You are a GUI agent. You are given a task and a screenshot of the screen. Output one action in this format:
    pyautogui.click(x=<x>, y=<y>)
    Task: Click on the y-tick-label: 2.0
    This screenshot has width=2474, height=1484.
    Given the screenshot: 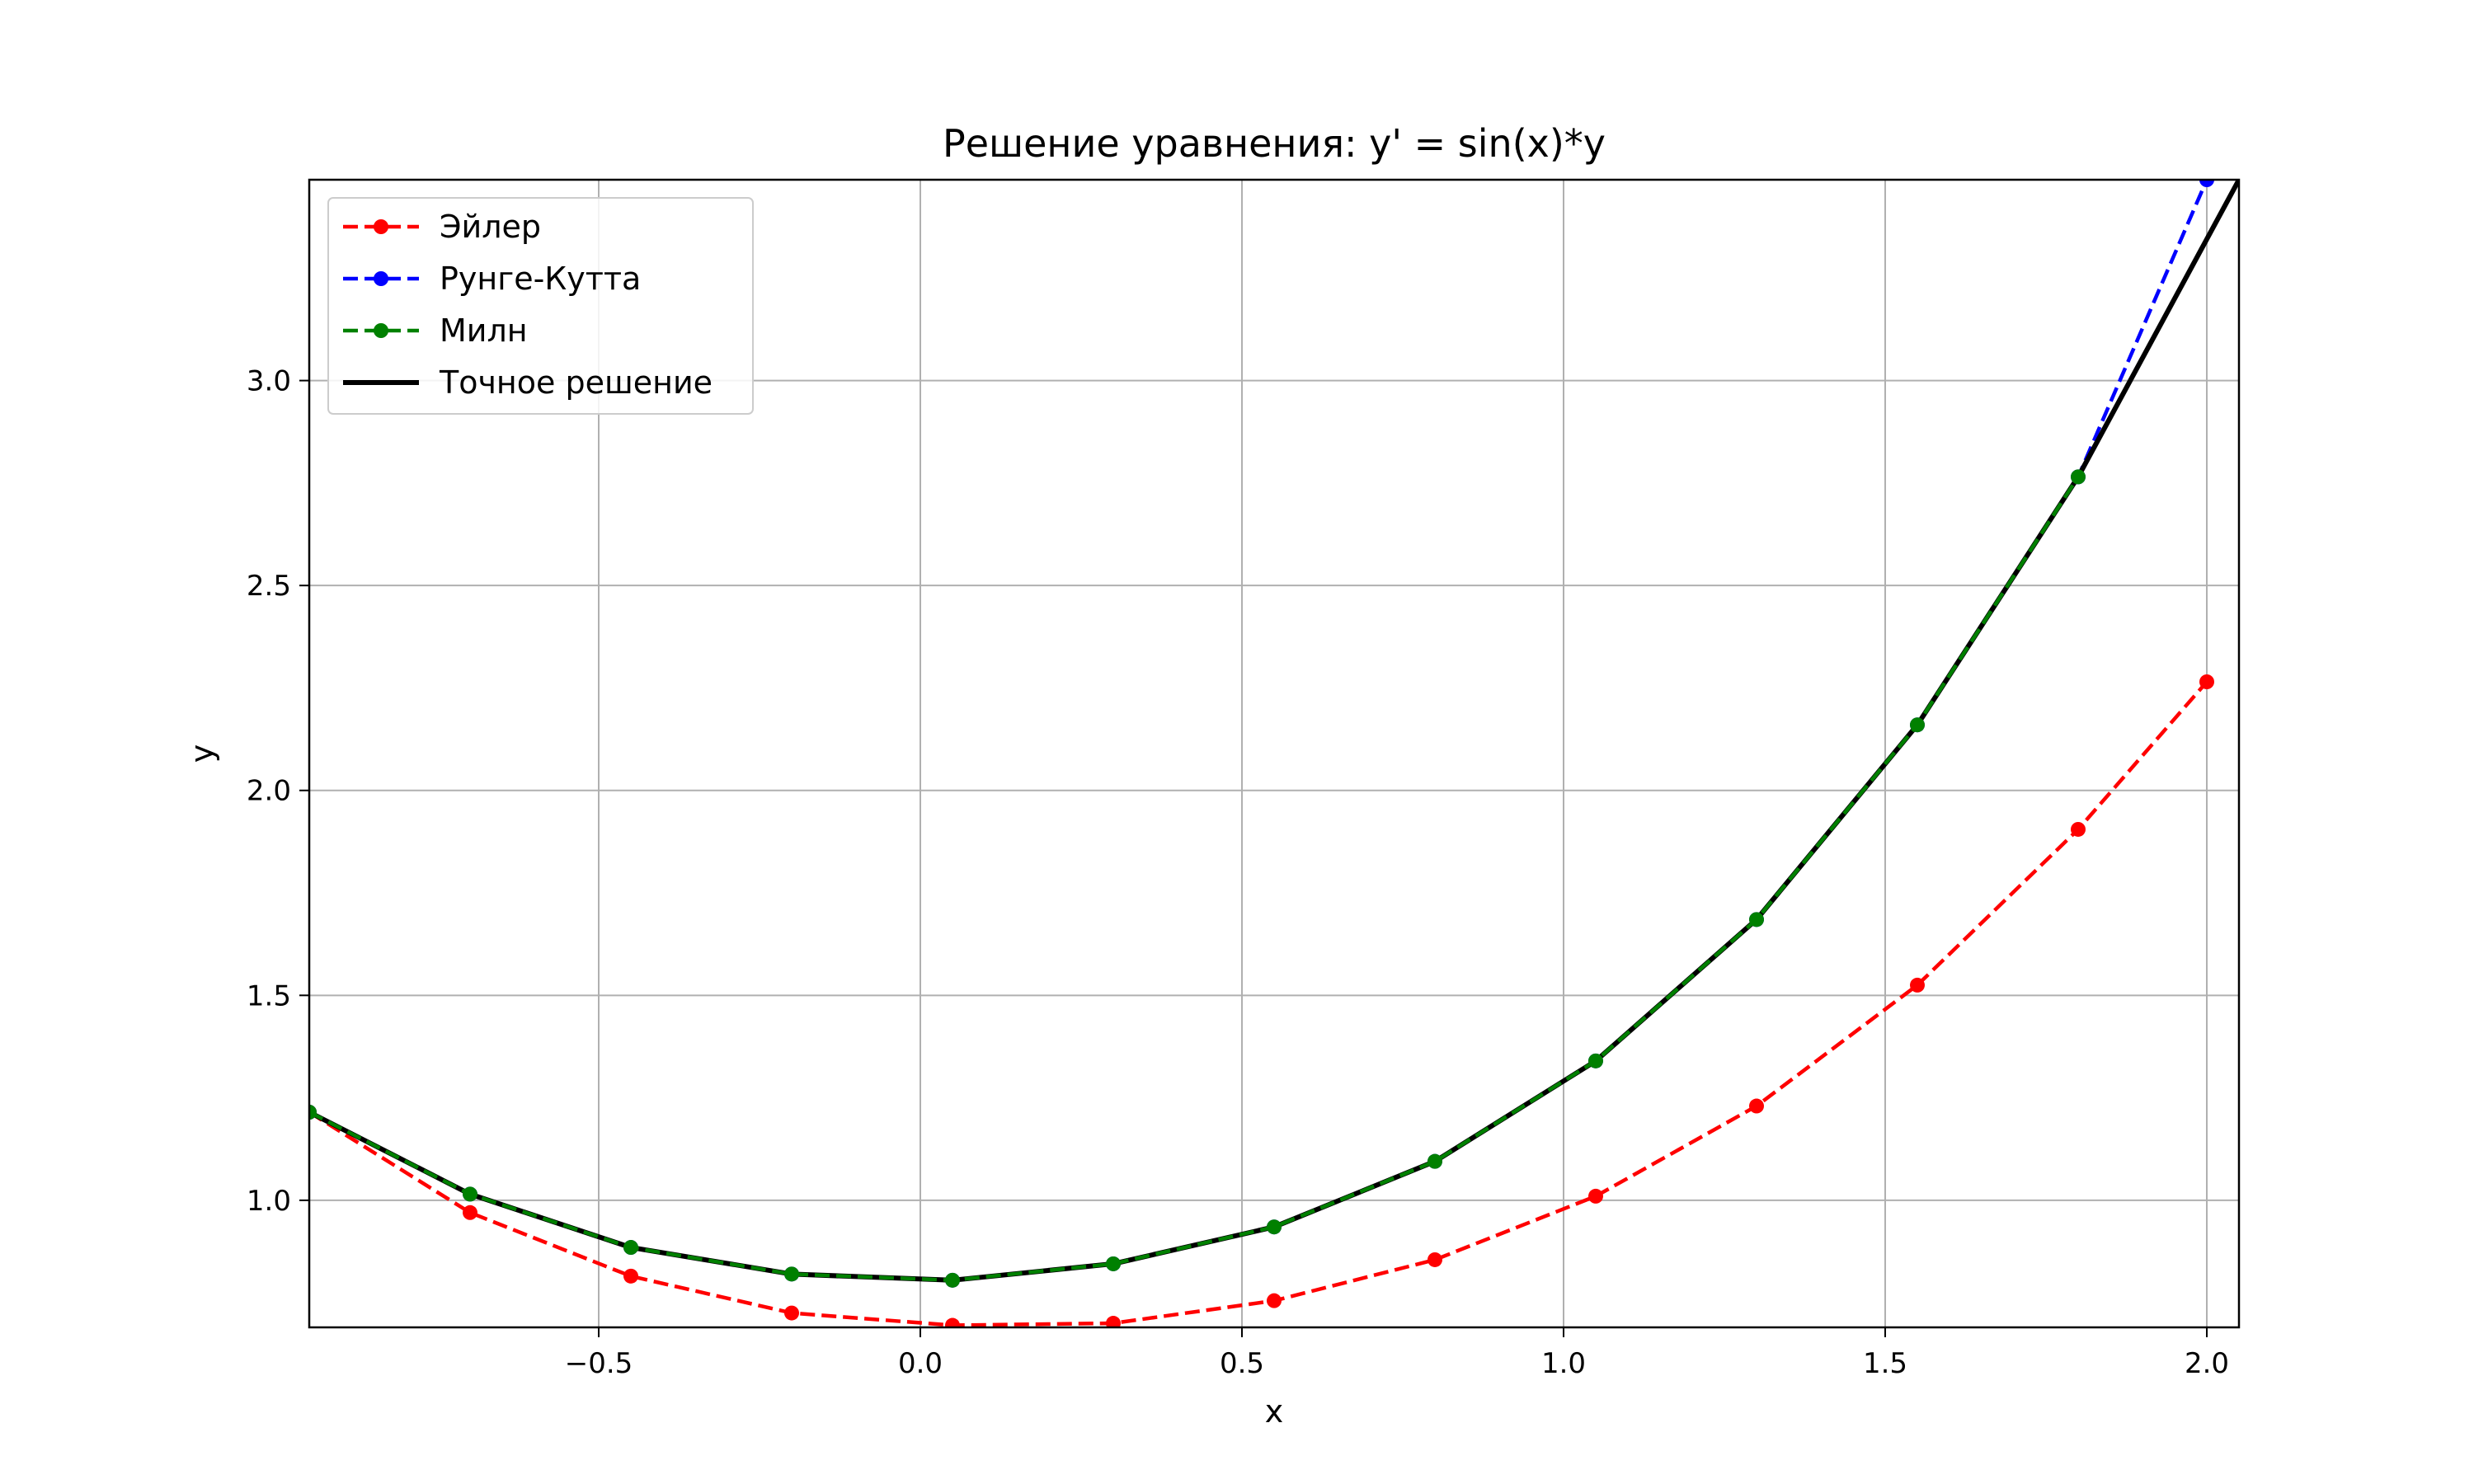 What is the action you would take?
    pyautogui.click(x=269, y=791)
    